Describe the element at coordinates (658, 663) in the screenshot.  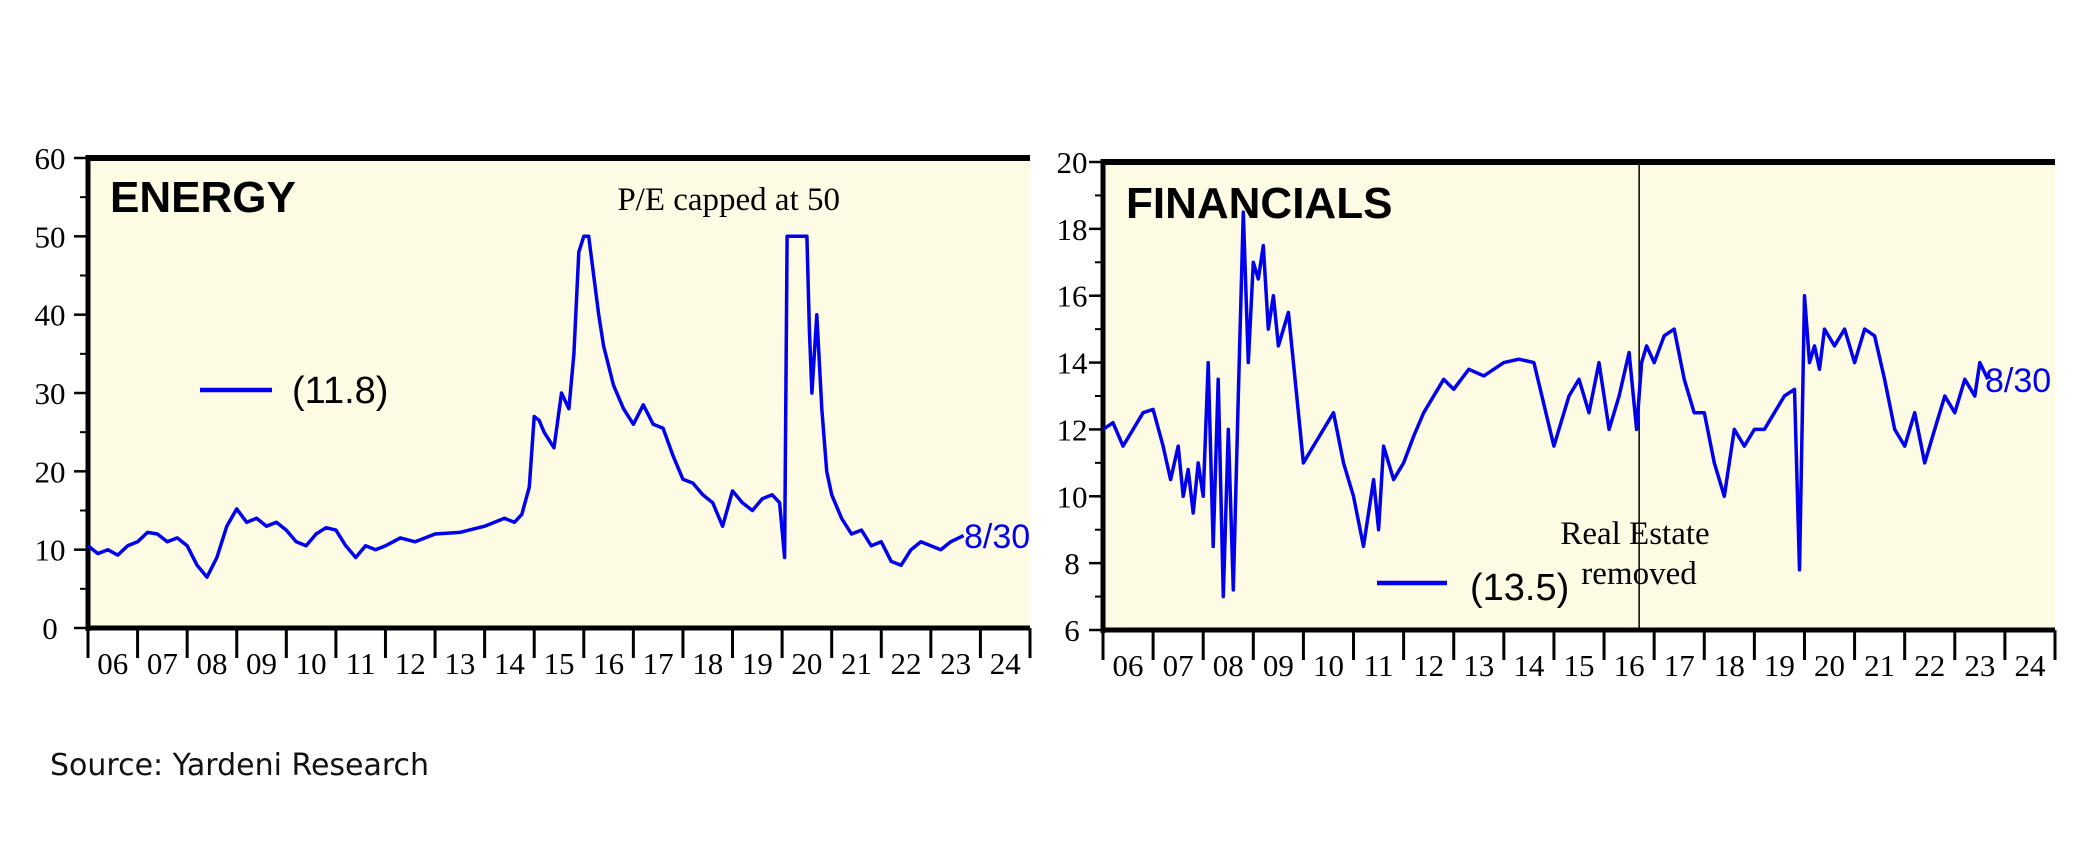
I see `energy-x-tick-label: 17` at that location.